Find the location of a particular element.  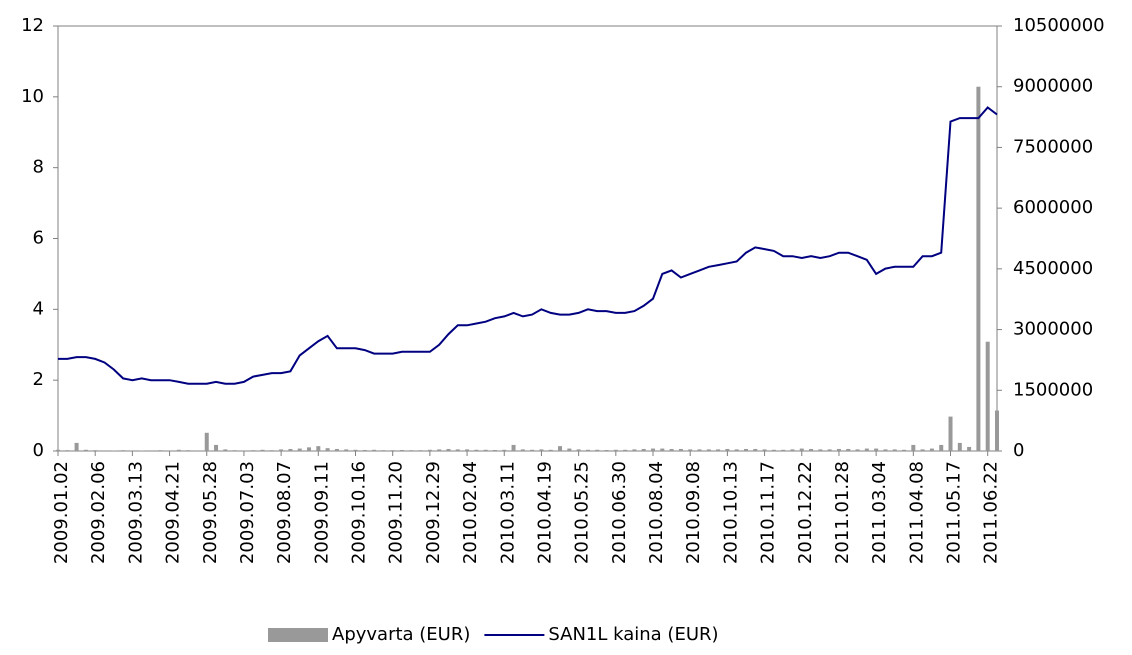

y-tick-label: 4 is located at coordinates (38, 308).